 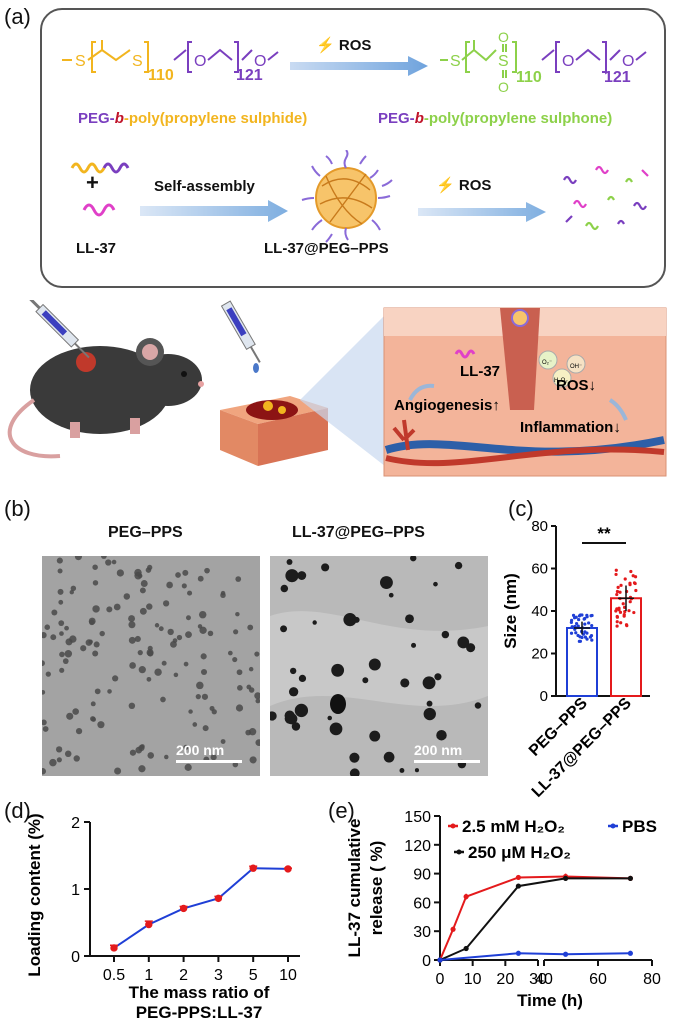 I want to click on tem-right-title: LL-37@PEG–PPS, so click(x=358, y=532).